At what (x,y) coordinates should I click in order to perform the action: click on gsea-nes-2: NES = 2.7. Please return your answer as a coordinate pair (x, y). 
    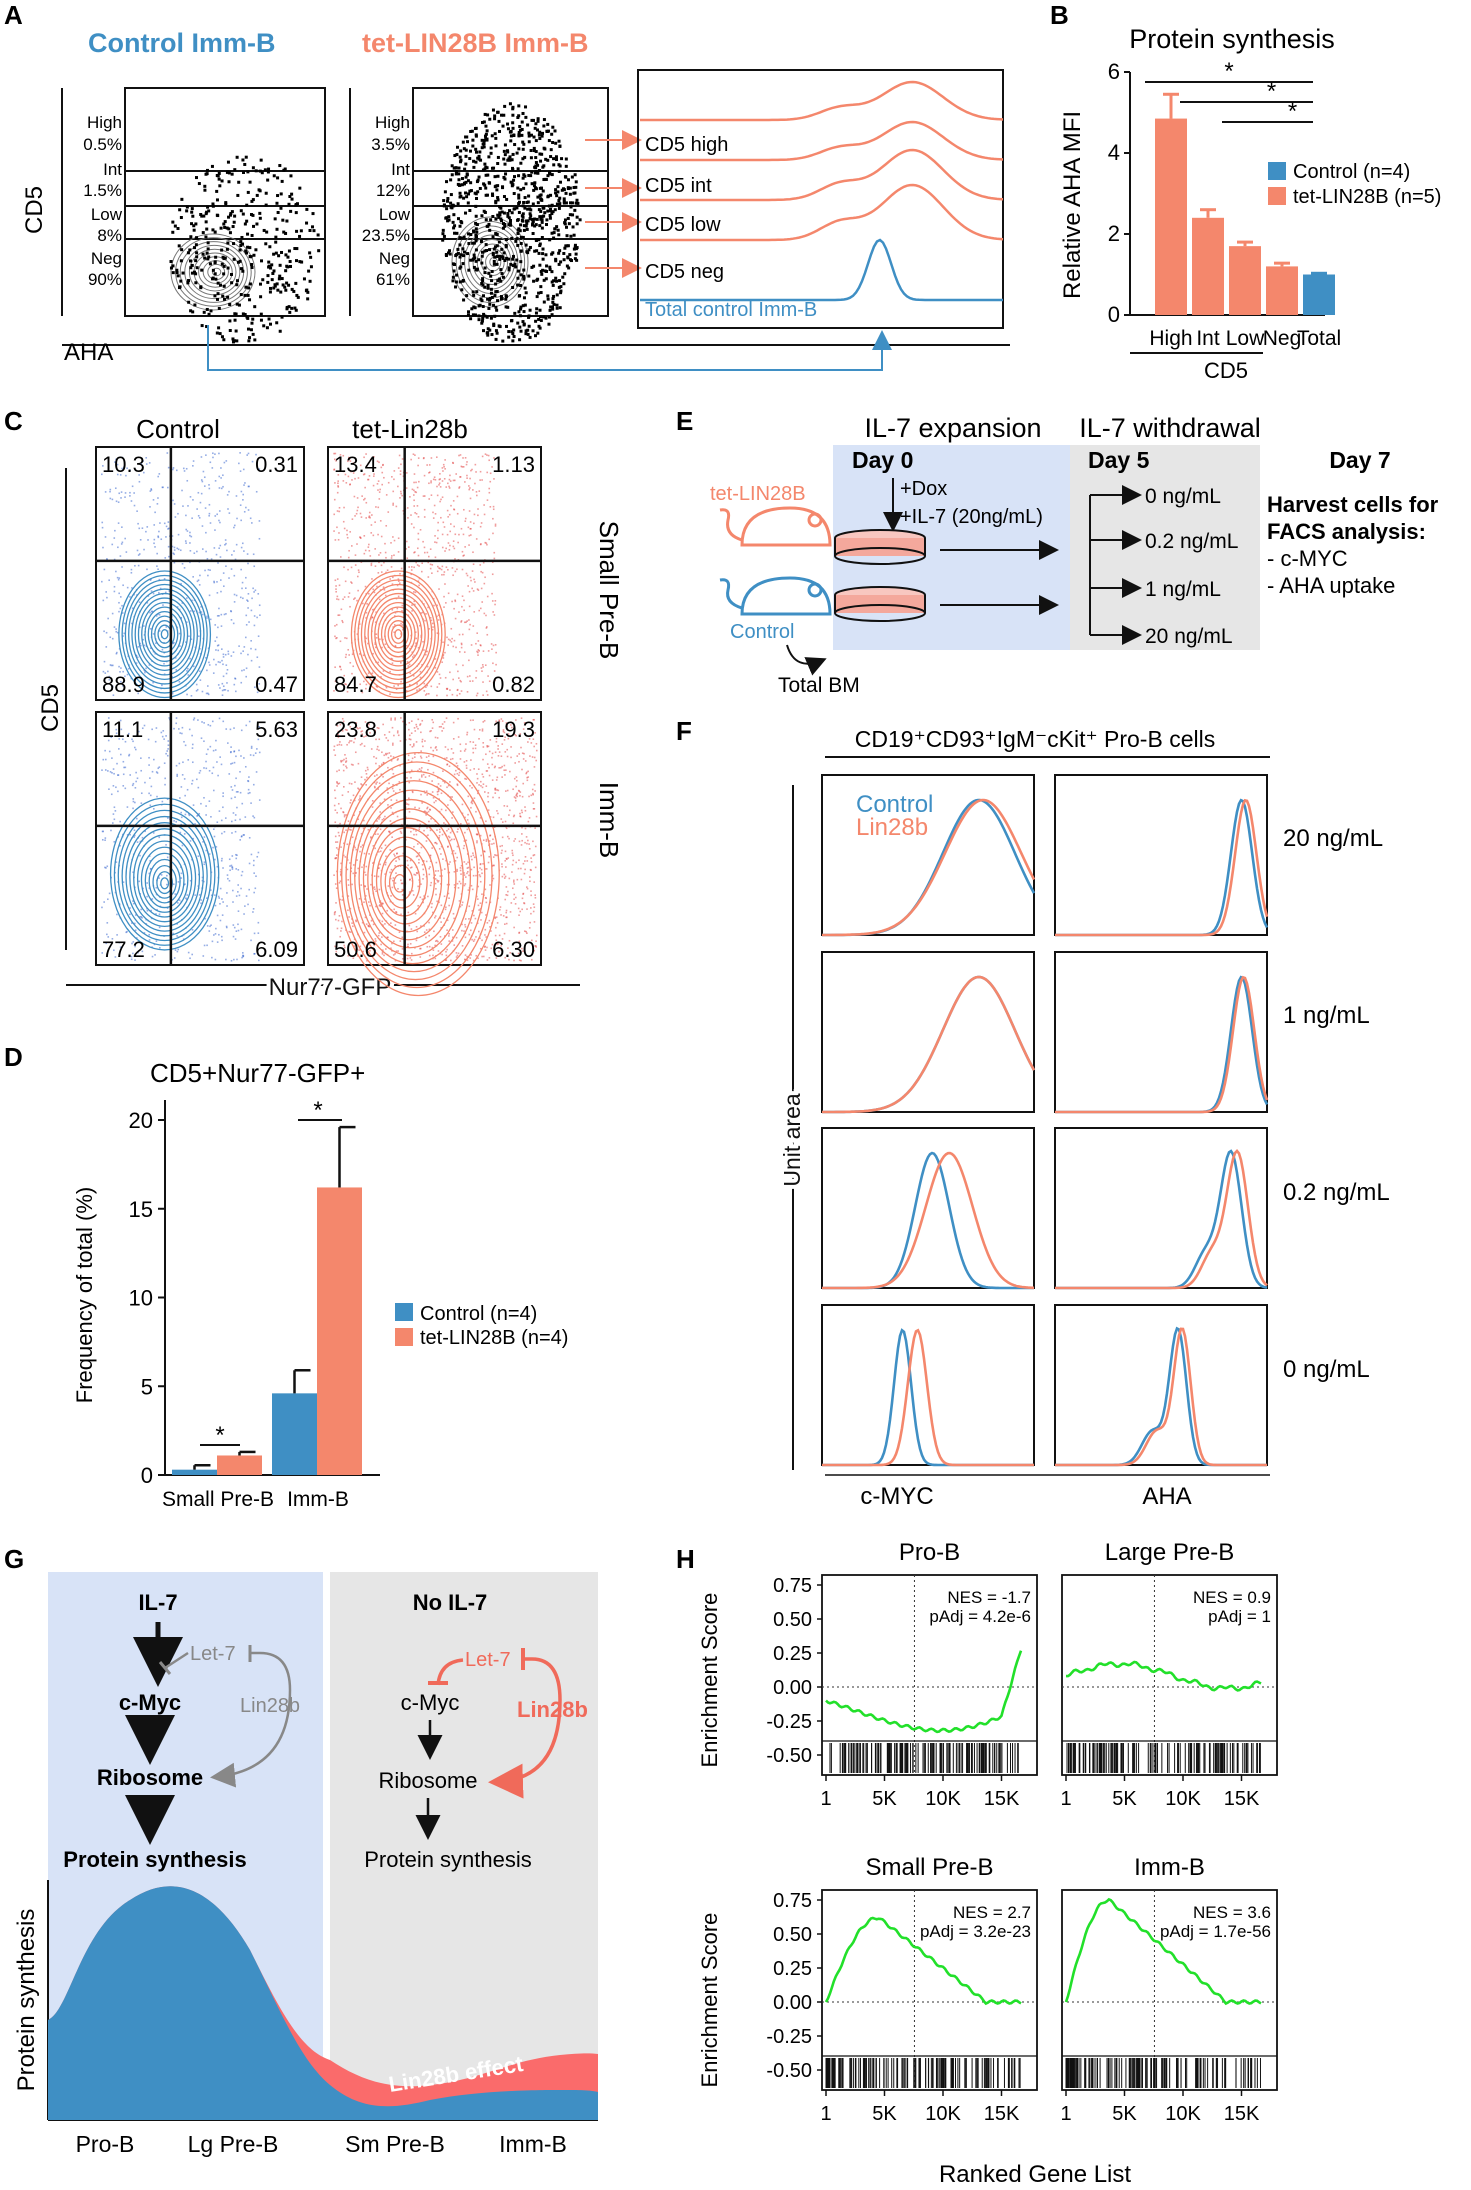
    Looking at the image, I should click on (992, 1912).